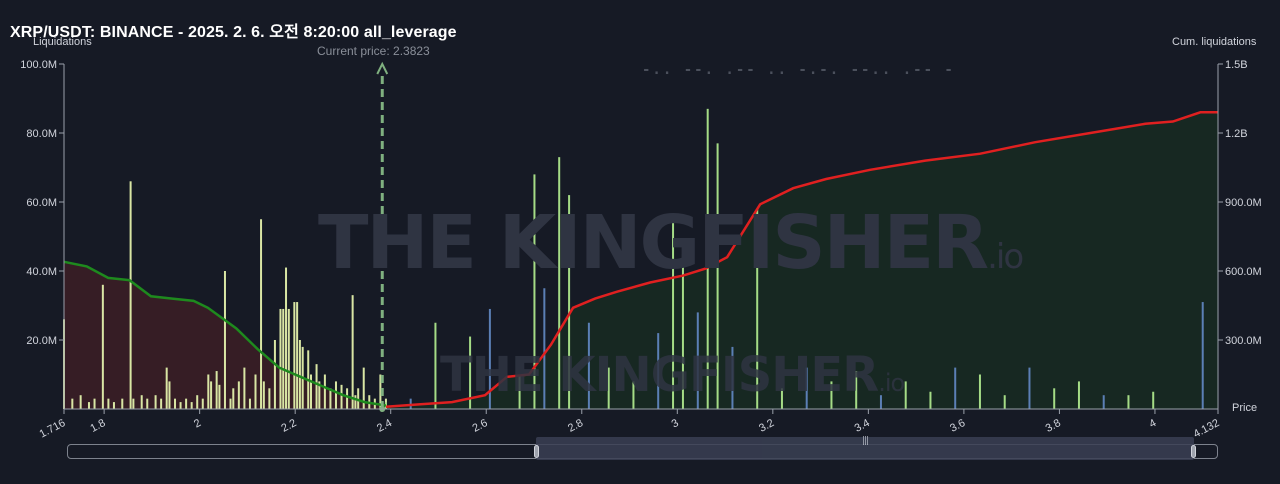 The image size is (1280, 484). What do you see at coordinates (1193, 451) in the screenshot?
I see `range-handle-right` at bounding box center [1193, 451].